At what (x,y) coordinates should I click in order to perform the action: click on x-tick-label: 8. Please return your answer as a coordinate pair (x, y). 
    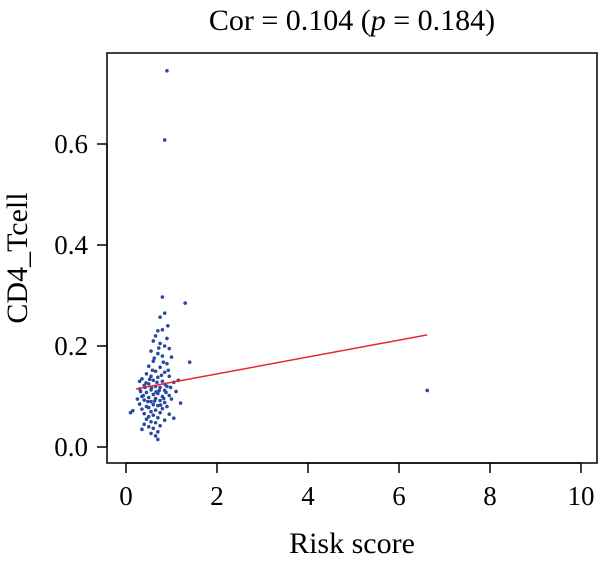
    Looking at the image, I should click on (490, 496).